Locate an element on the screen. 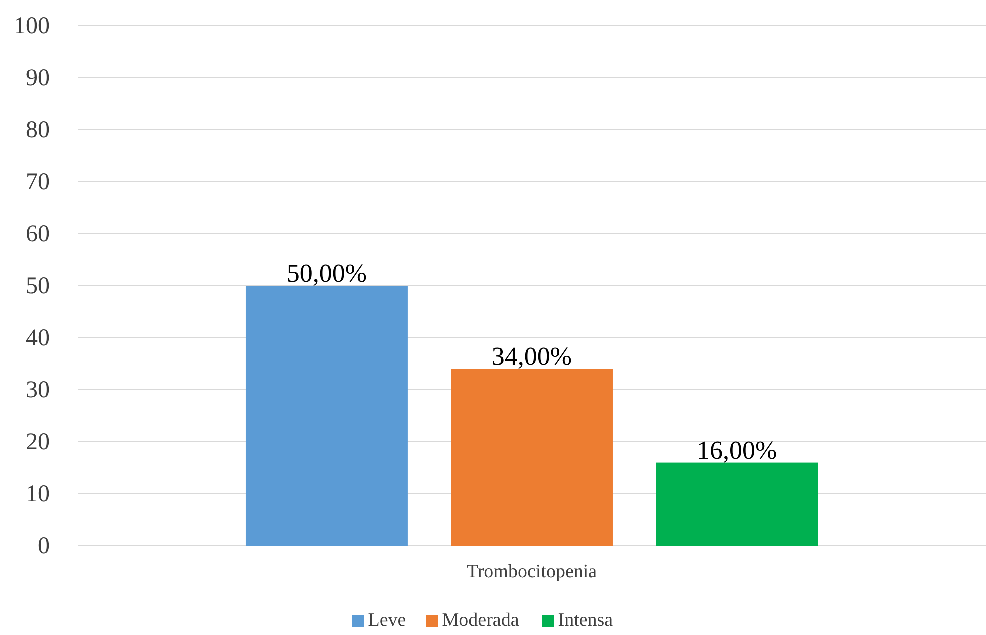 The height and width of the screenshot is (635, 986). y-tick-label: 100 is located at coordinates (32, 27).